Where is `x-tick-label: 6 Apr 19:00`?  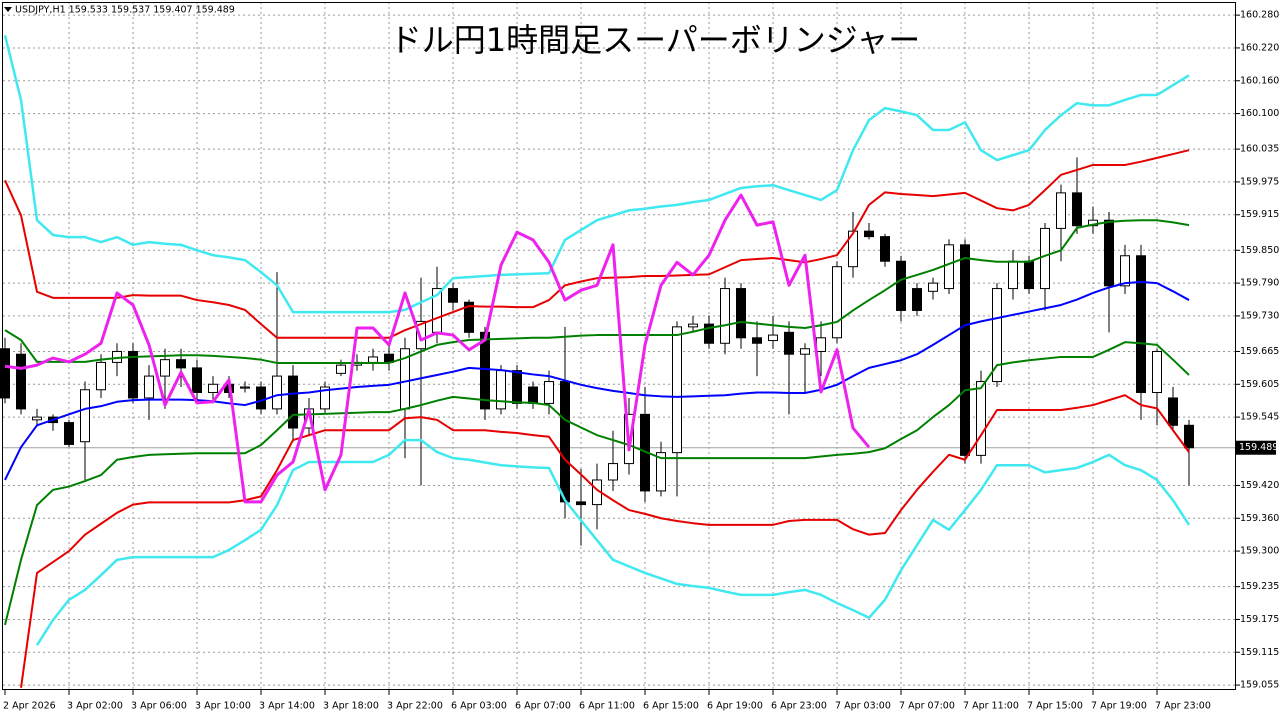 x-tick-label: 6 Apr 19:00 is located at coordinates (735, 706).